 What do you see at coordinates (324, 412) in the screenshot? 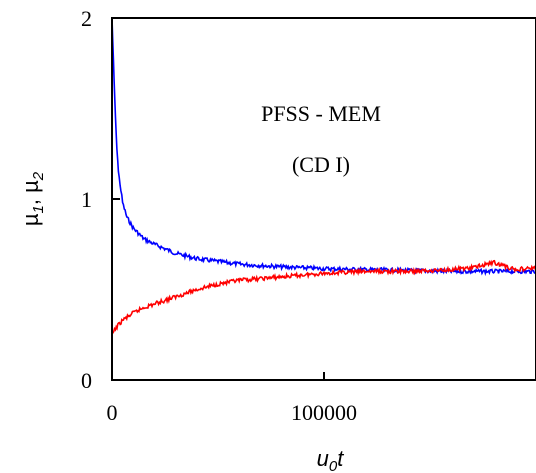
I see `x-tick-label: 100000` at bounding box center [324, 412].